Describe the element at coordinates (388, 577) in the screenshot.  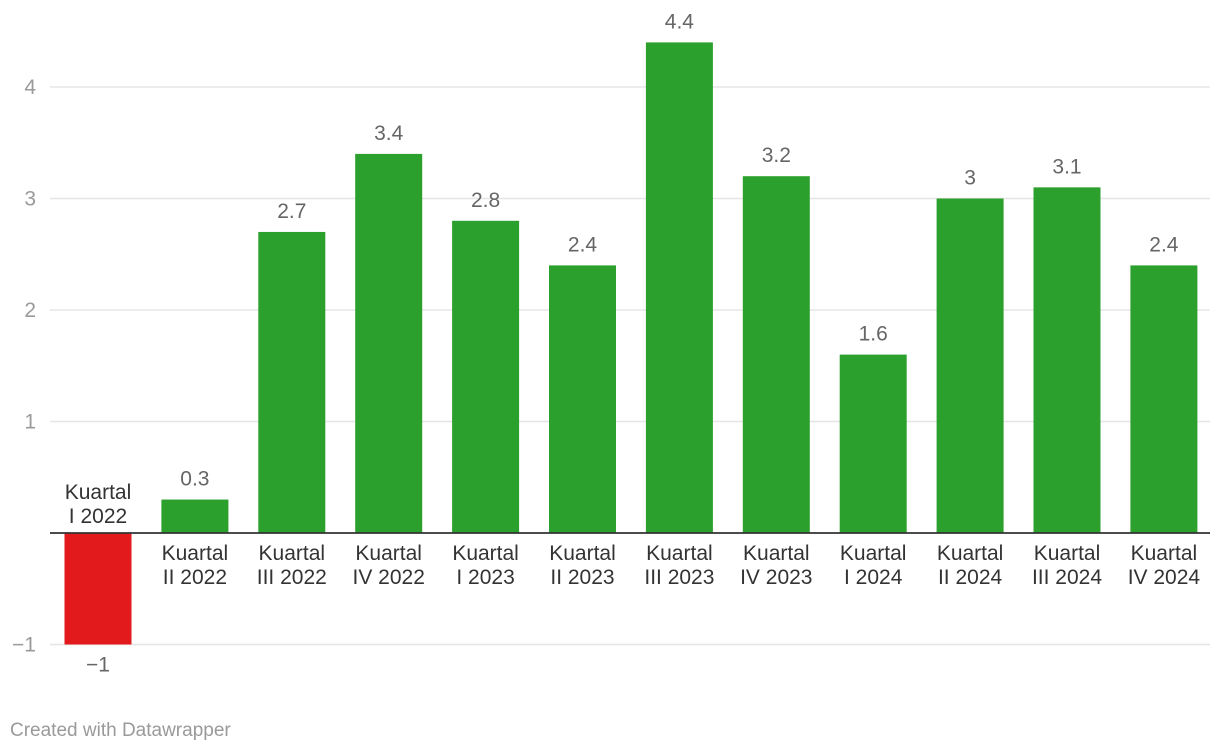
I see `category-label-line: IV 2022` at that location.